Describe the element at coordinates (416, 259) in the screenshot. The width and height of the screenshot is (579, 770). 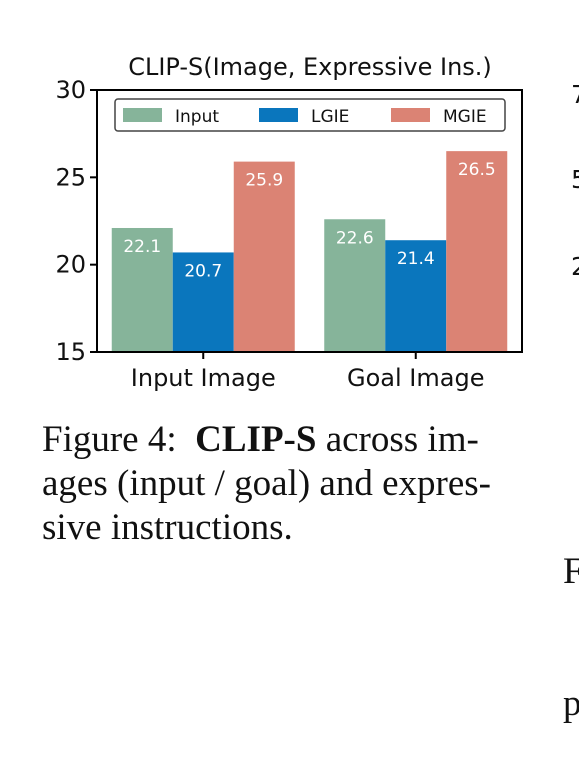
I see `bar-value-label: 21.4` at that location.